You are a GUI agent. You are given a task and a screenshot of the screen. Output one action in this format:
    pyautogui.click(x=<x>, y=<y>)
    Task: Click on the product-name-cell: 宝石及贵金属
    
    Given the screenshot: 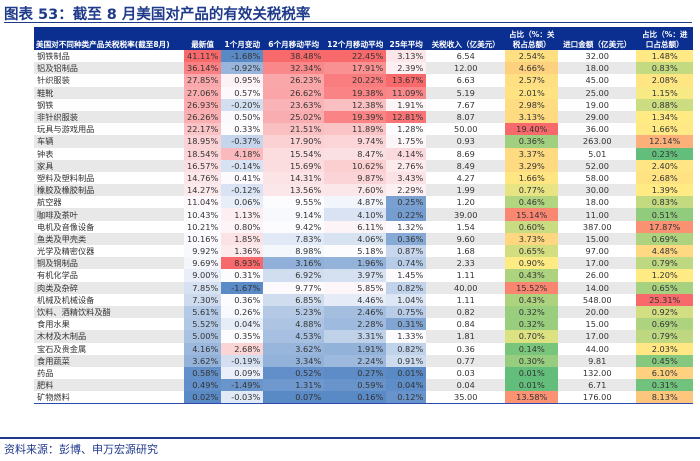 What is the action you would take?
    pyautogui.click(x=109, y=348)
    